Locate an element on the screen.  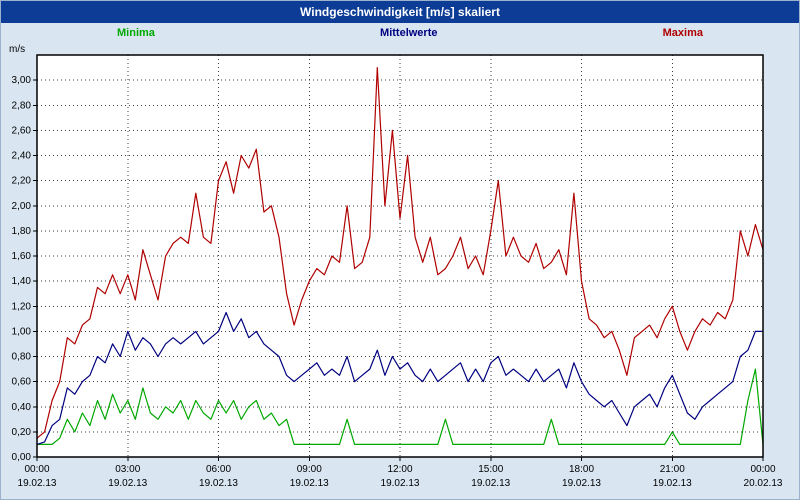
legend-item-minima: Minima is located at coordinates (136, 33).